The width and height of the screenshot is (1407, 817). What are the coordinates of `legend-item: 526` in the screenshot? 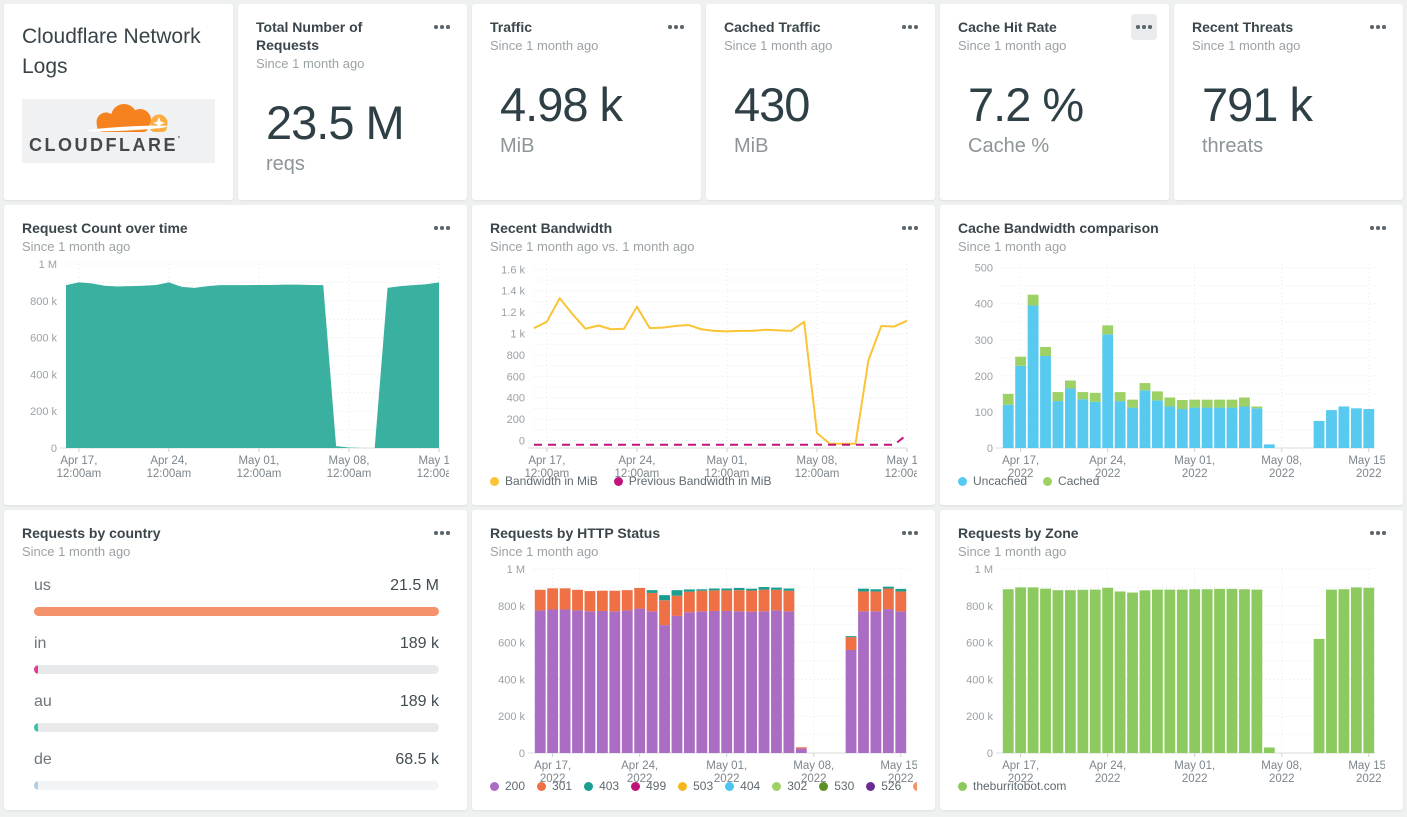 It's located at (883, 786).